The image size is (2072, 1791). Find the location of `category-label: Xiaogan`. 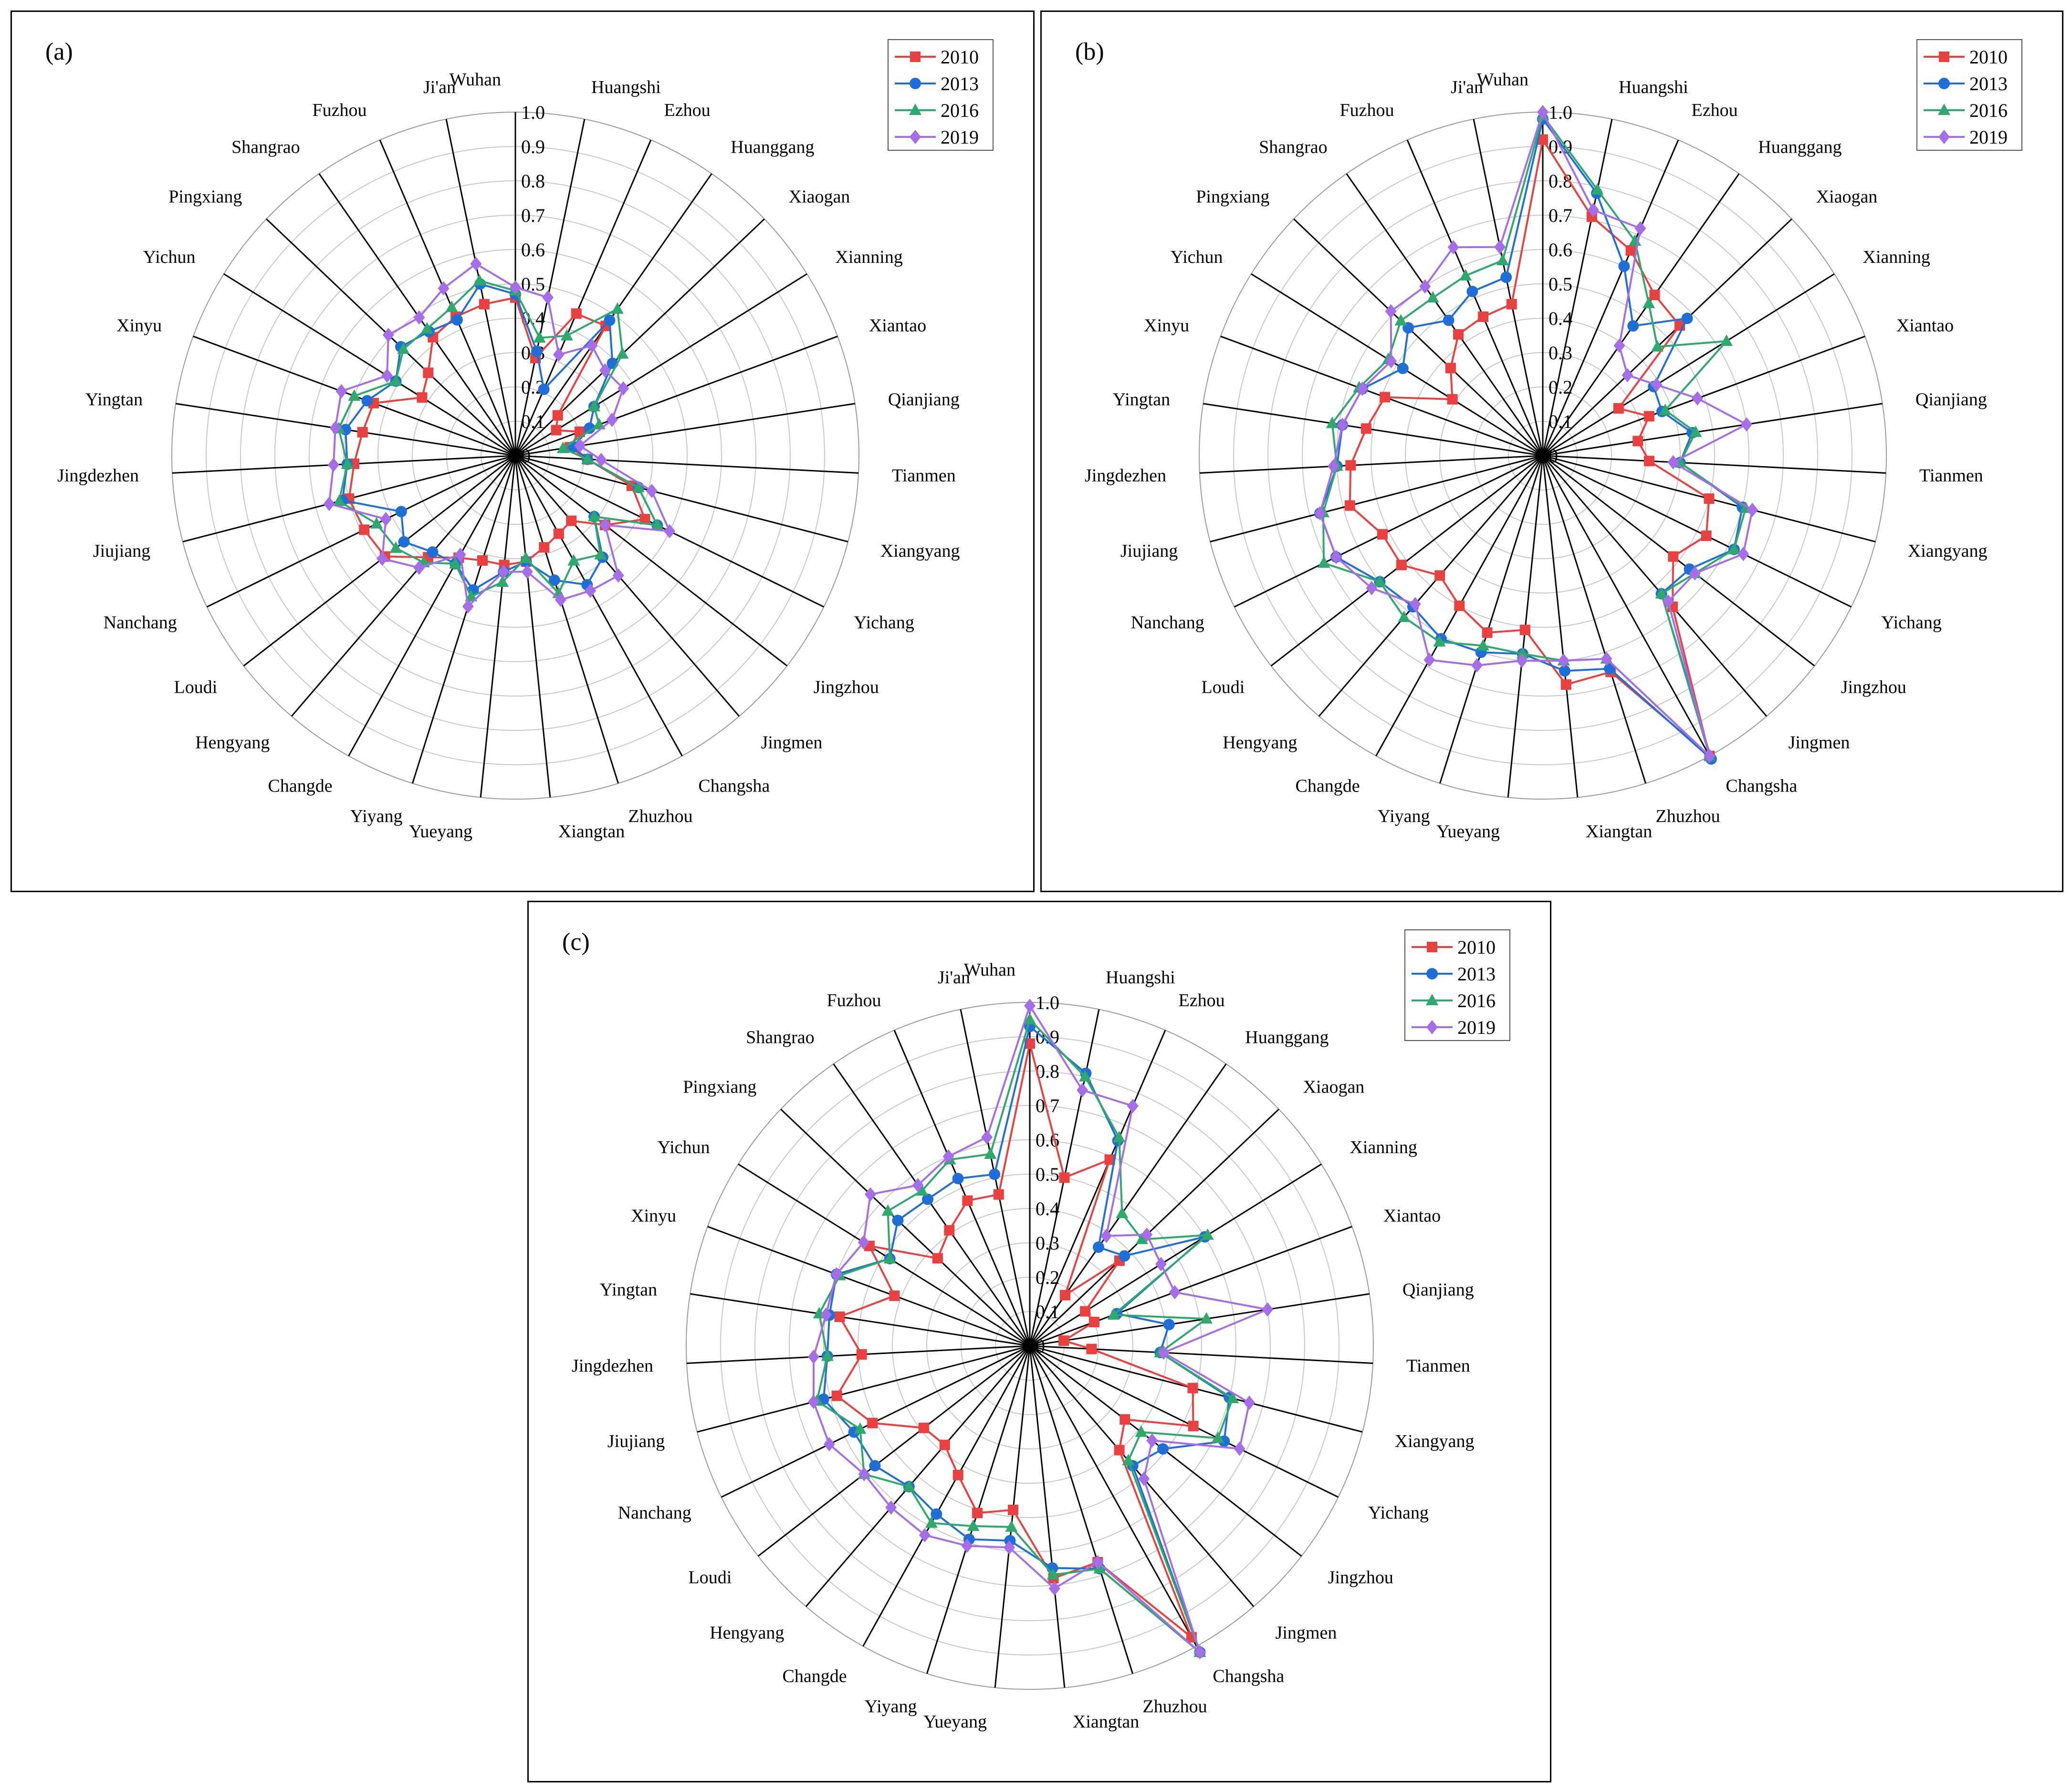

category-label: Xiaogan is located at coordinates (1334, 1087).